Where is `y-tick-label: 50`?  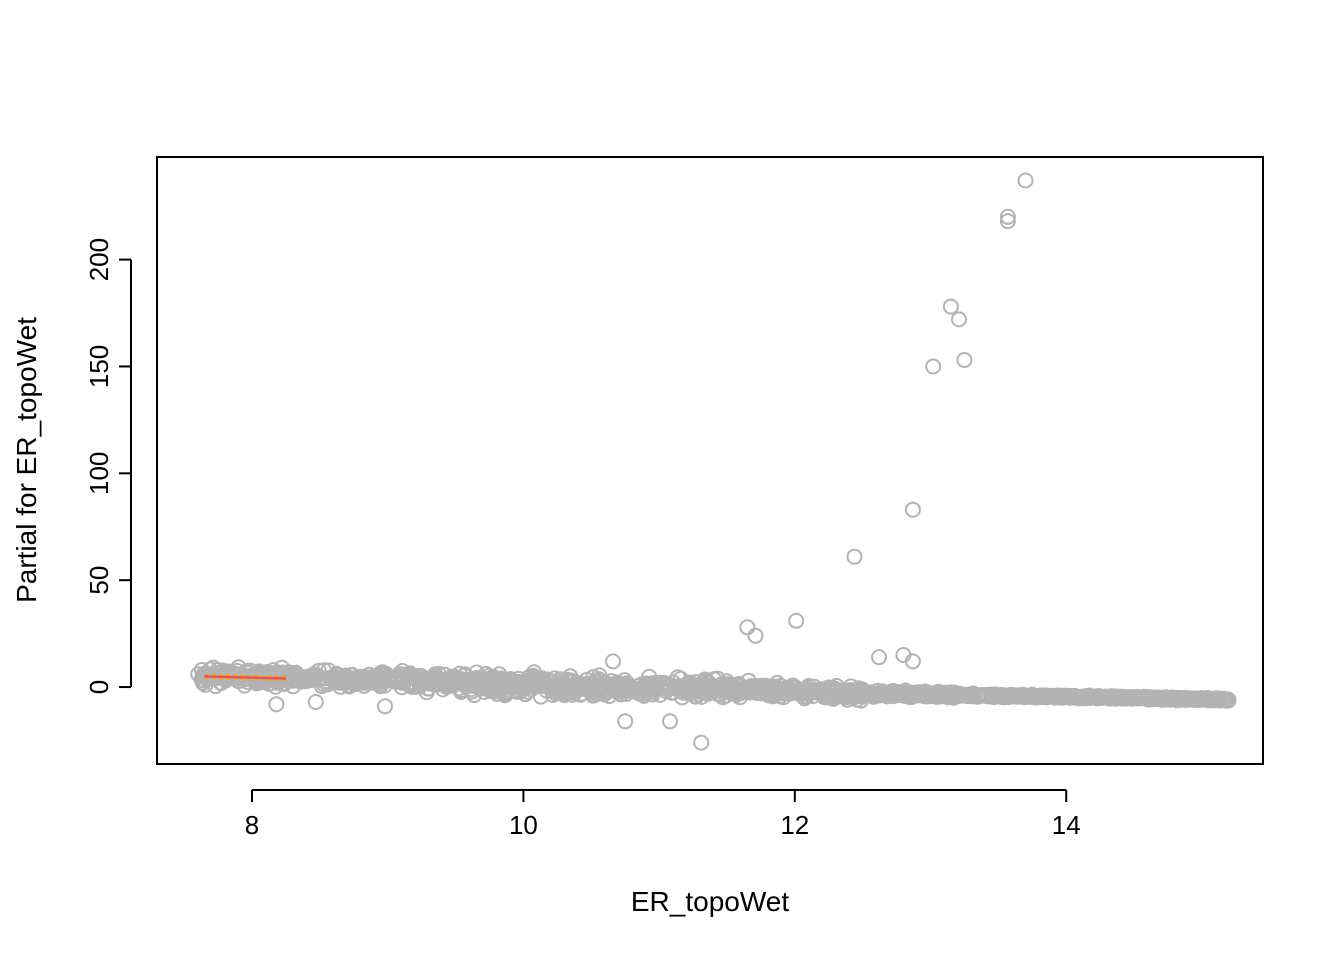 y-tick-label: 50 is located at coordinates (99, 580).